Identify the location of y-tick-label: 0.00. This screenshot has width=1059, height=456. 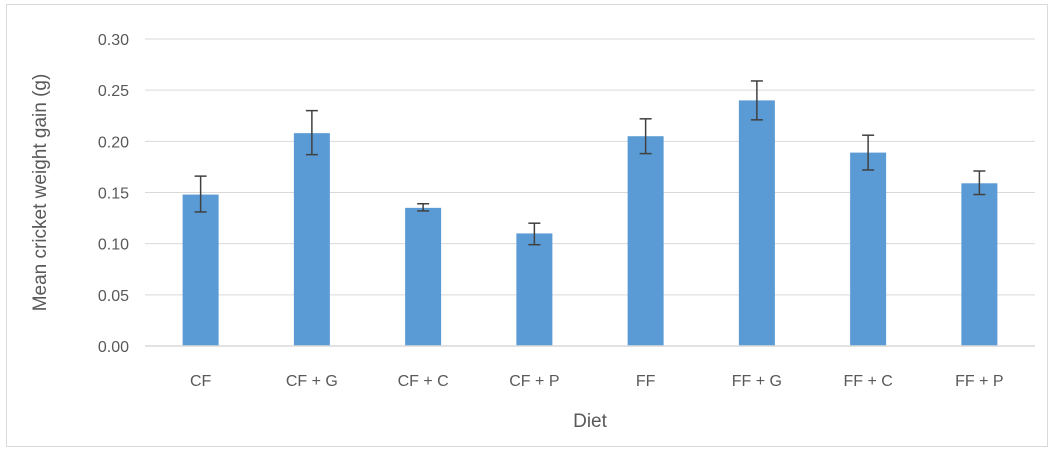
(113, 347).